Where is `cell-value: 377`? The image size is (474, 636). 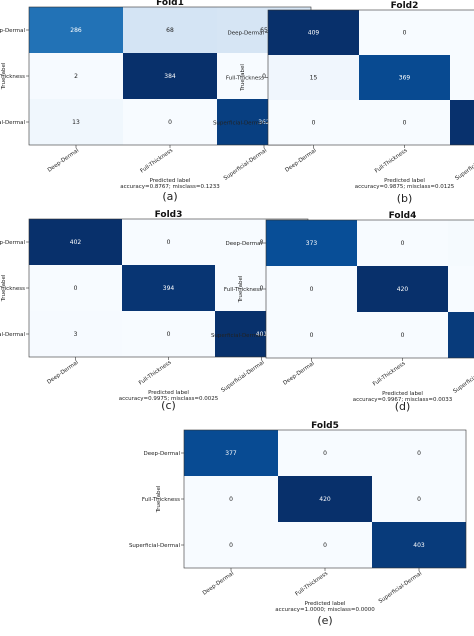 cell-value: 377 is located at coordinates (231, 453).